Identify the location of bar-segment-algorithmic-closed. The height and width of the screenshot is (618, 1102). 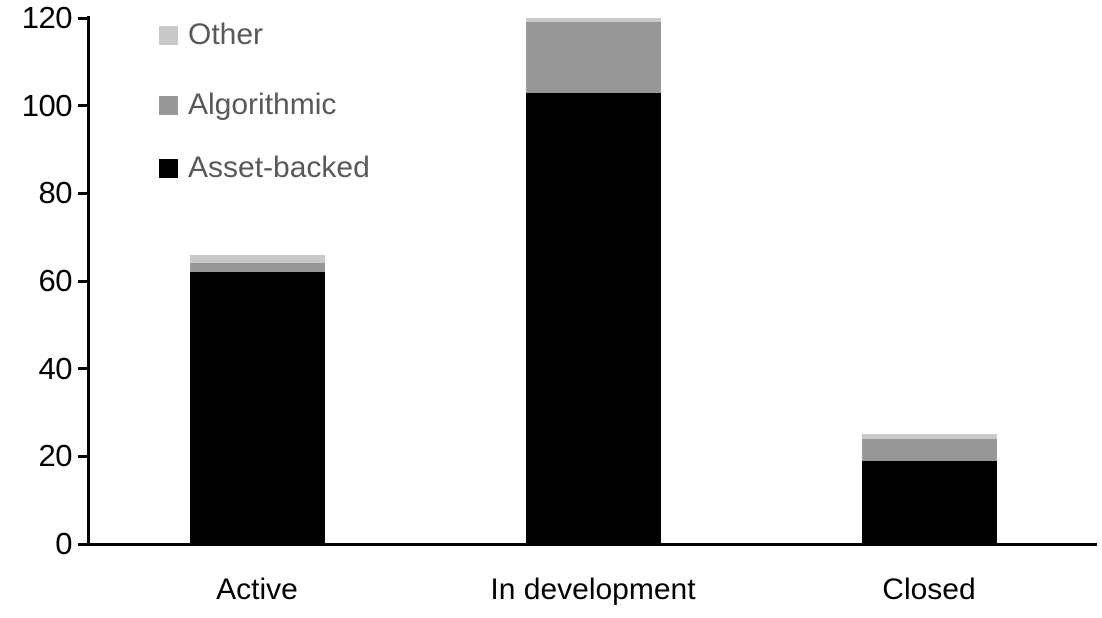
(929, 449).